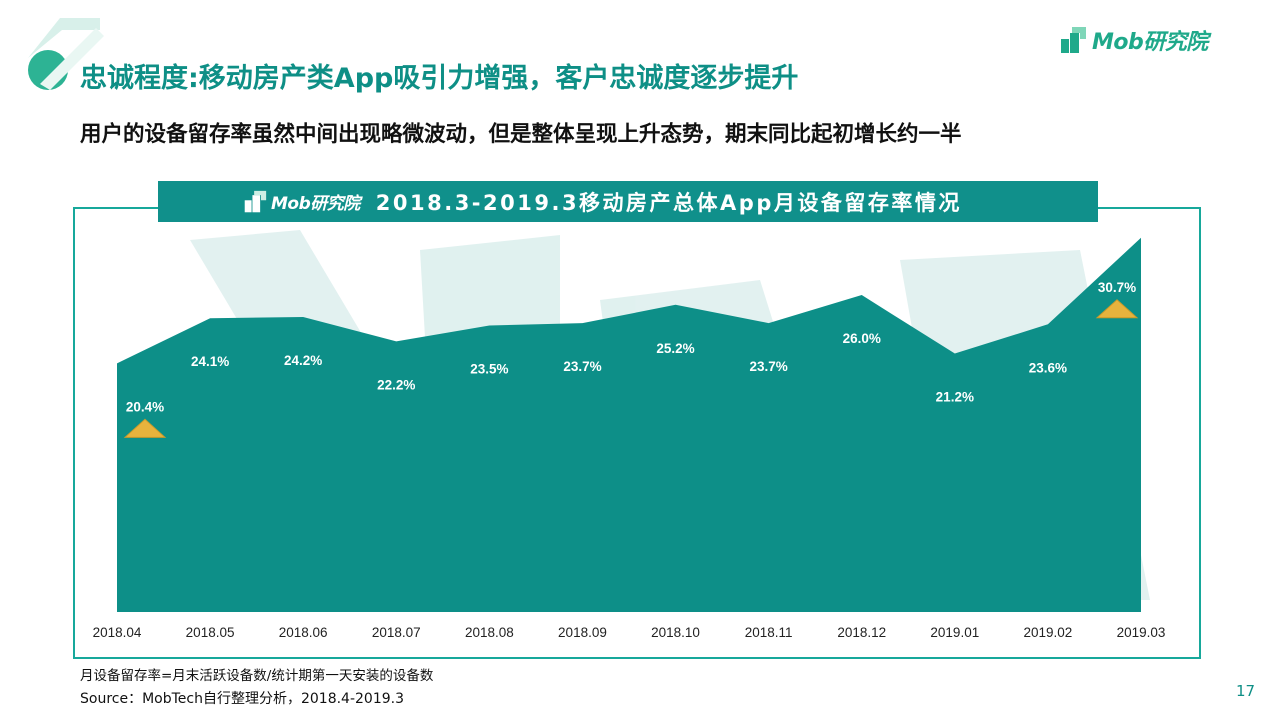  I want to click on data-label: 26.0%, so click(862, 338).